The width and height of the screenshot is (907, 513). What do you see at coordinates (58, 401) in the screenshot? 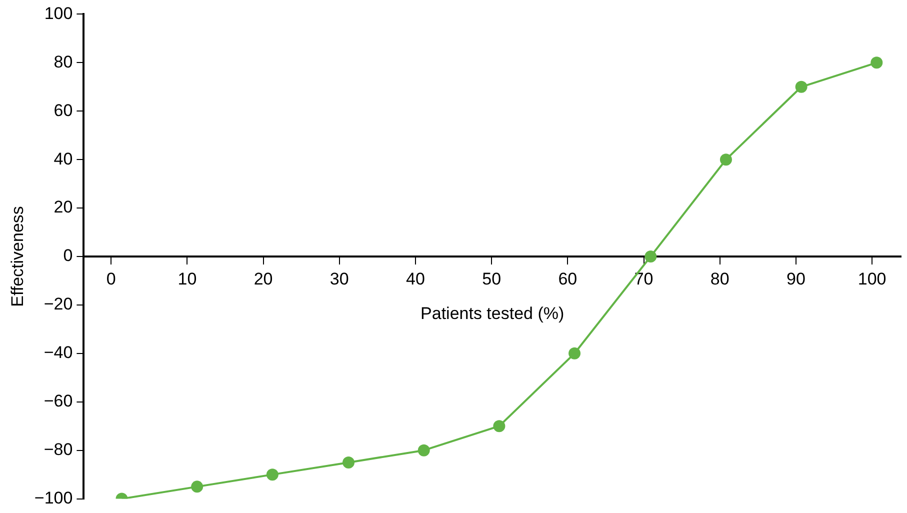
I see `y-tick-label: −60` at bounding box center [58, 401].